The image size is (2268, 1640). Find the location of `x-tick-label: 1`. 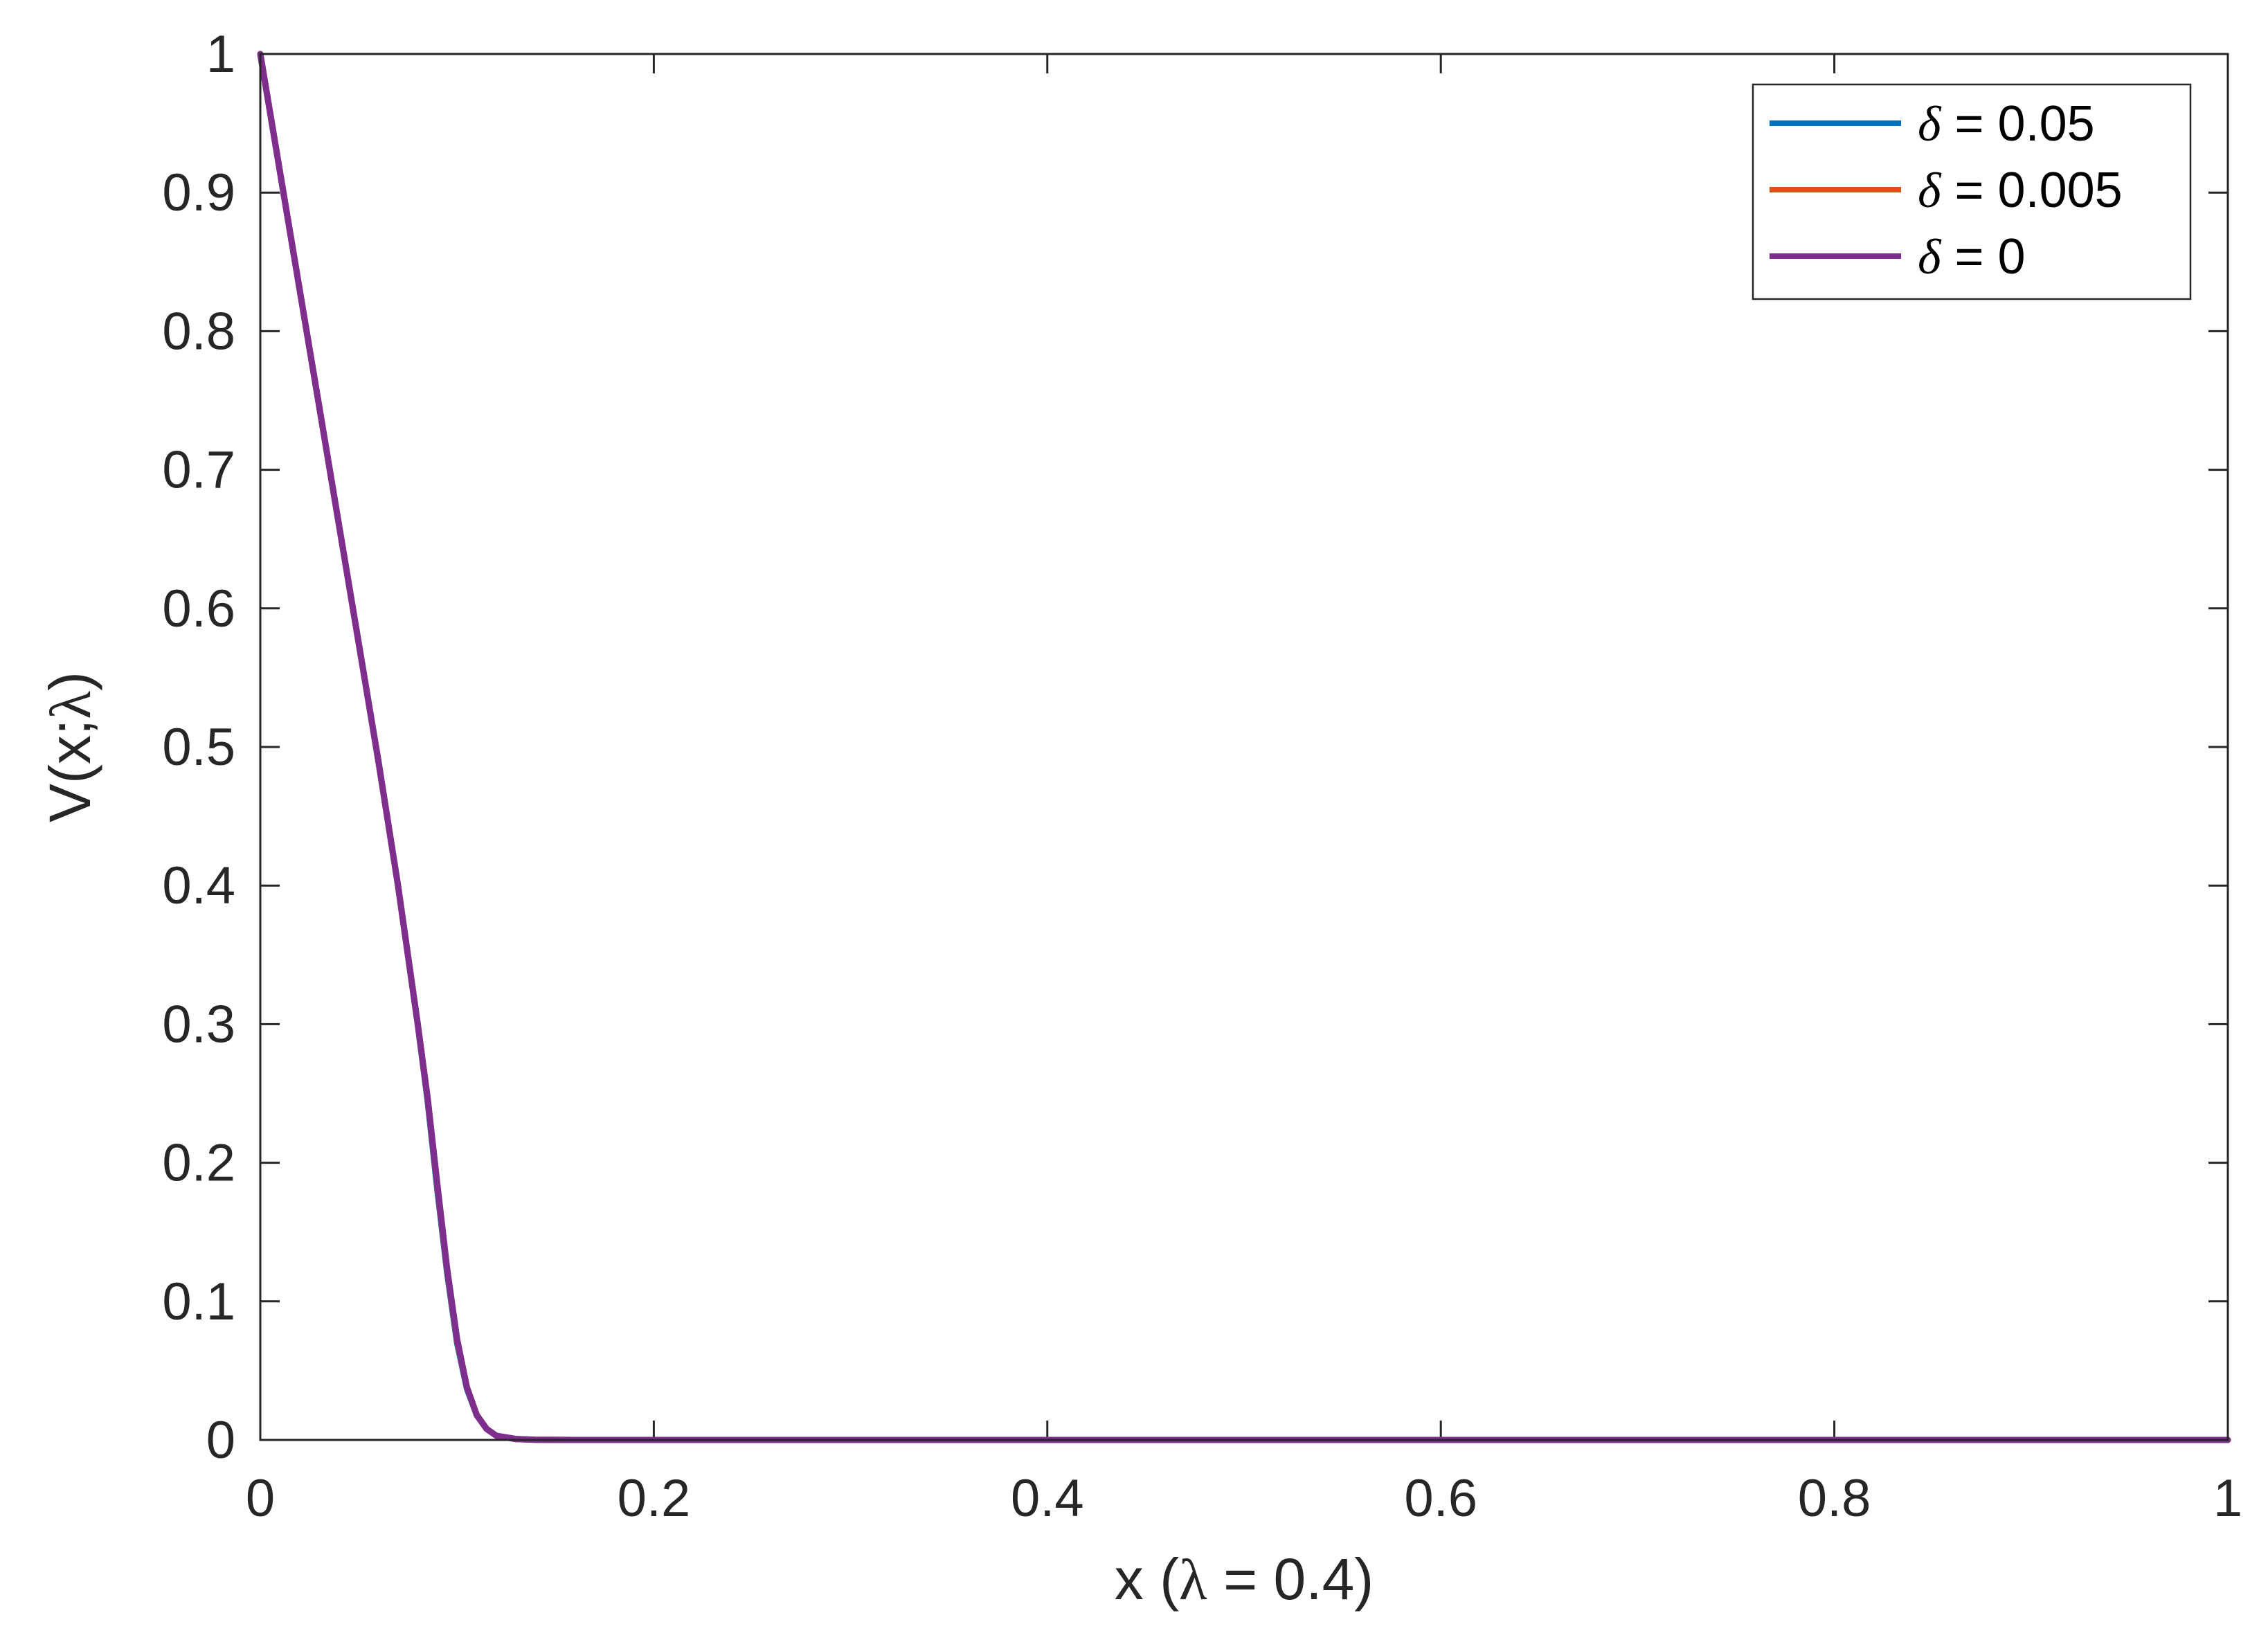

x-tick-label: 1 is located at coordinates (2227, 1498).